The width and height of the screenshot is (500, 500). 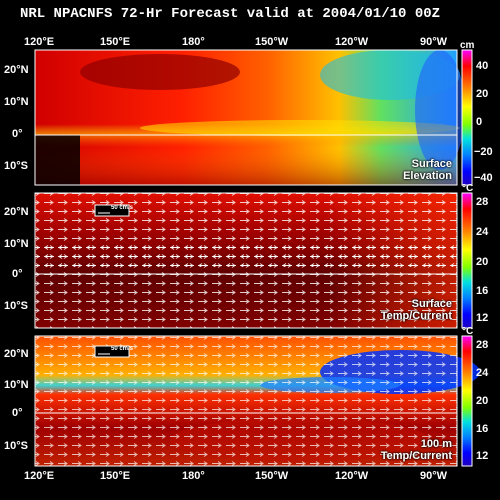 I want to click on colorbar-tick: −20, so click(x=483, y=152).